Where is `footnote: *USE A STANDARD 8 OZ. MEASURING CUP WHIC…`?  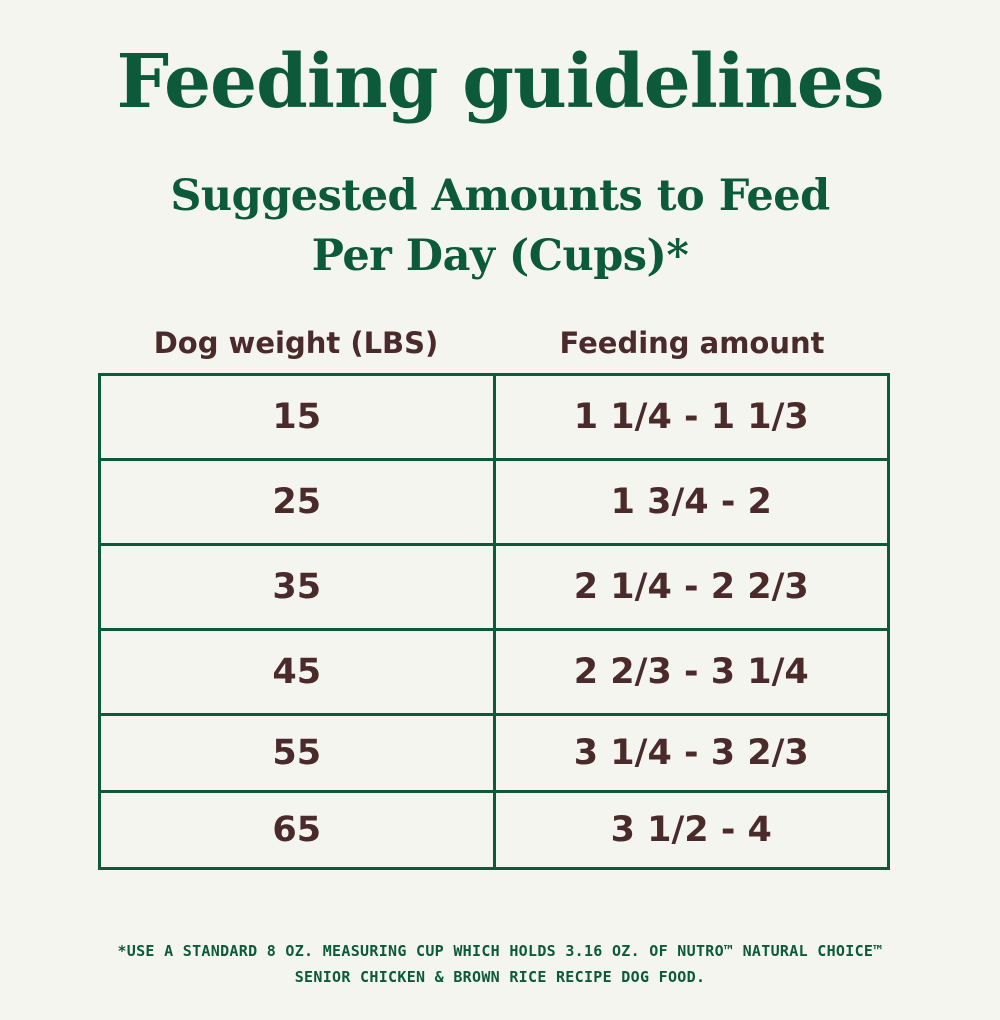
footnote: *USE A STANDARD 8 OZ. MEASURING CUP WHIC… is located at coordinates (500, 964).